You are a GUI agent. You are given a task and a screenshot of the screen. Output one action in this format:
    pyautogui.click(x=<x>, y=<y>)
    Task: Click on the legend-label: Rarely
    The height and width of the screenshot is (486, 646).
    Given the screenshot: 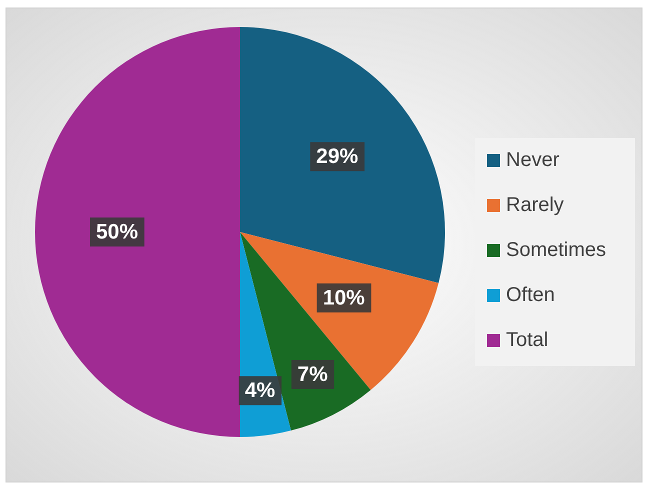 What is the action you would take?
    pyautogui.click(x=535, y=205)
    